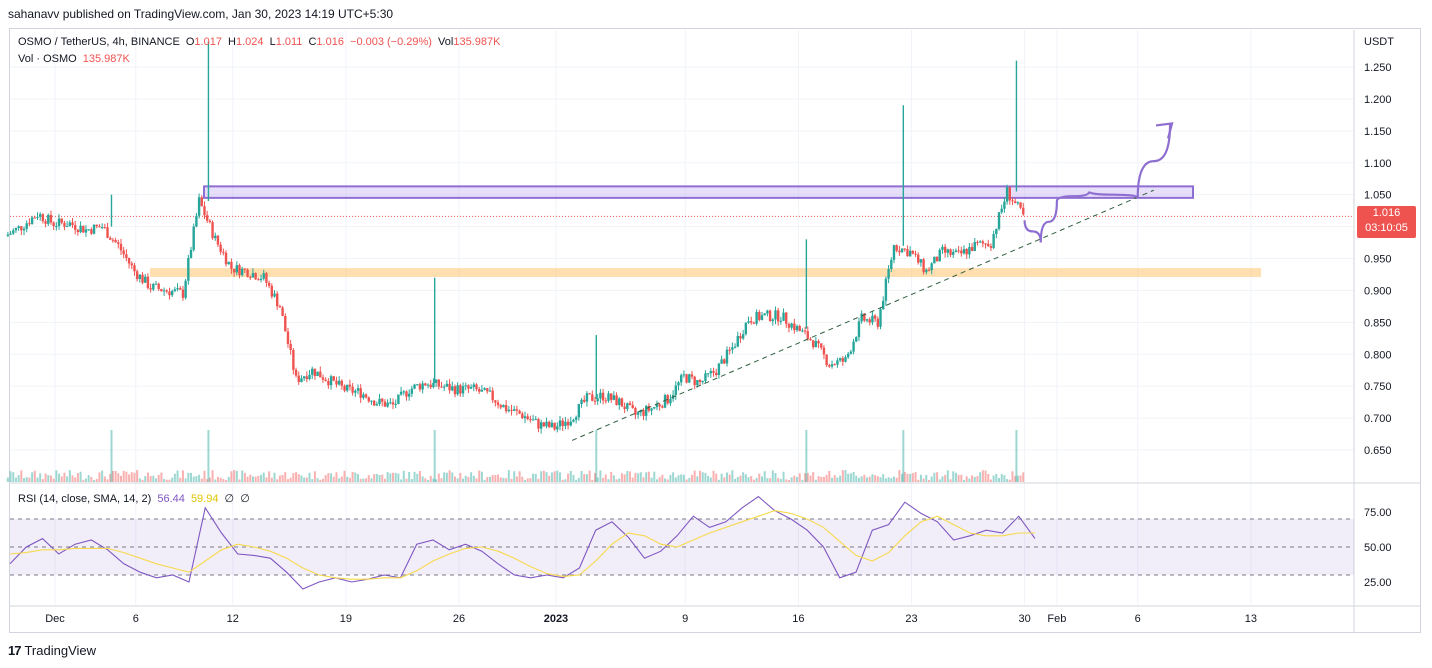  What do you see at coordinates (85, 499) in the screenshot?
I see `rsi-label: RSI (14, close, SMA, 14, 2)` at bounding box center [85, 499].